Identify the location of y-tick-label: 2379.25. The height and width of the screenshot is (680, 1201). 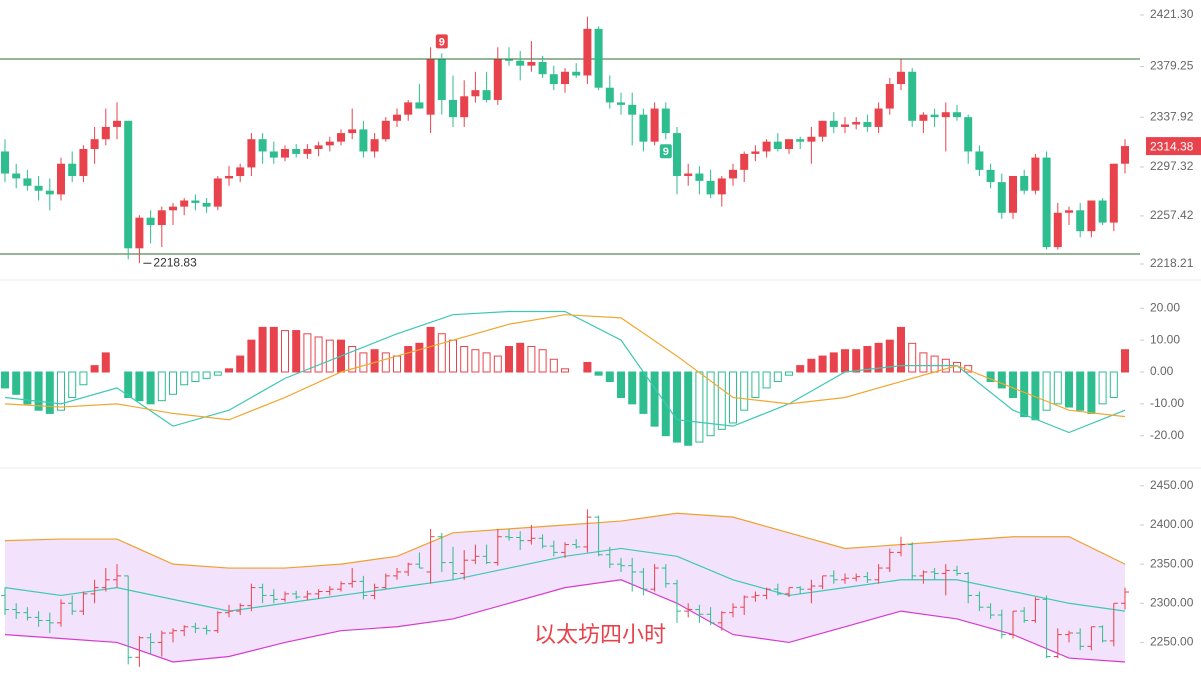
(1172, 66).